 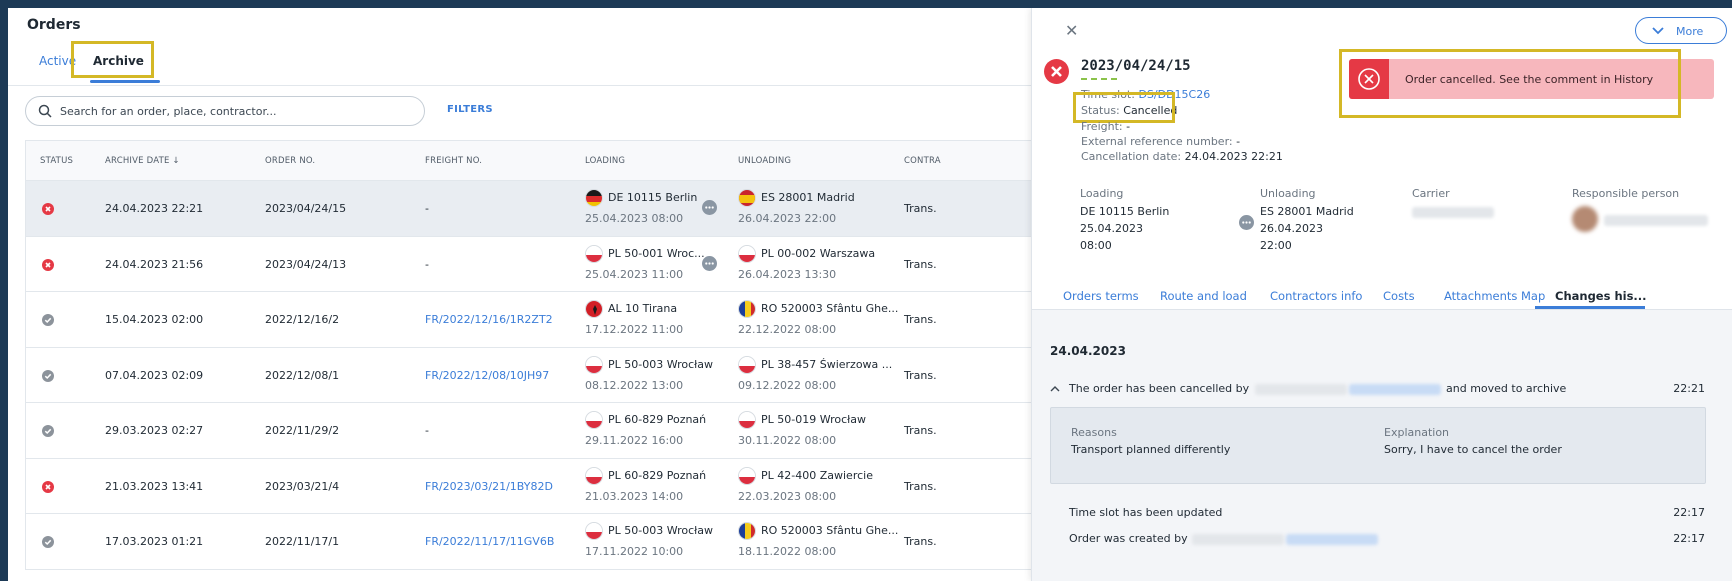 I want to click on loading-date: 17.12.2022 11:00, so click(x=634, y=329).